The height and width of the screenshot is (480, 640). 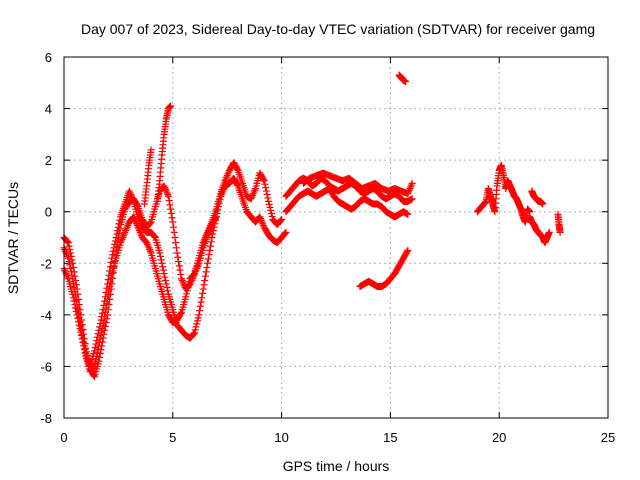 I want to click on series-track-c, so click(x=175, y=272).